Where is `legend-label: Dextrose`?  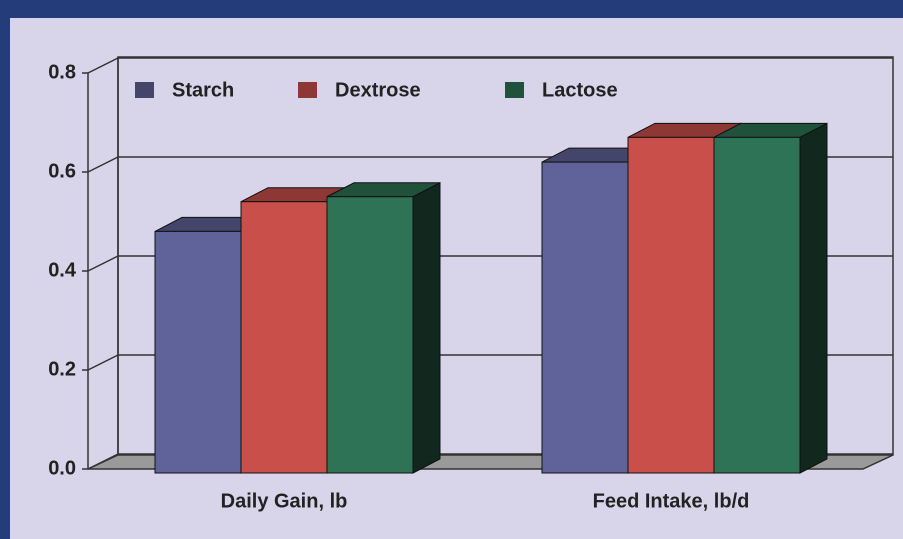
legend-label: Dextrose is located at coordinates (378, 90).